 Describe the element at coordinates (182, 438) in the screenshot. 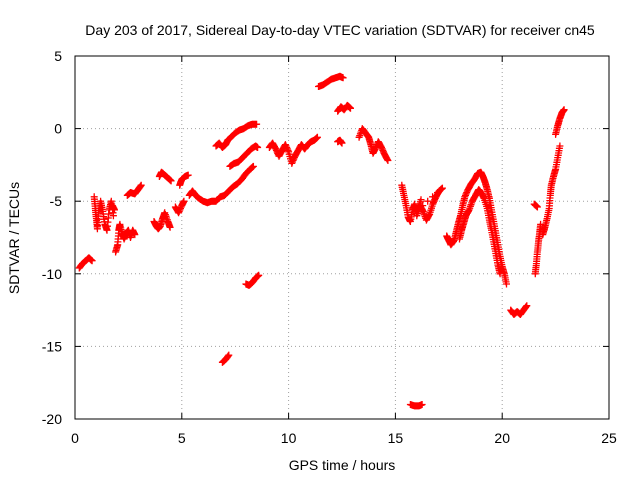

I see `x-tick-label: 5` at that location.